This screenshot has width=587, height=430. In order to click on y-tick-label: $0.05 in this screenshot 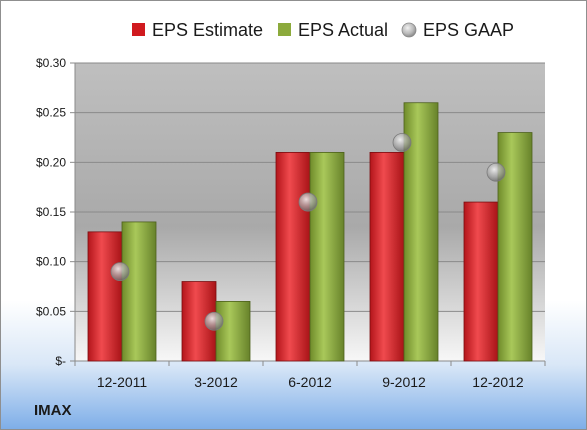, I will do `click(51, 311)`.